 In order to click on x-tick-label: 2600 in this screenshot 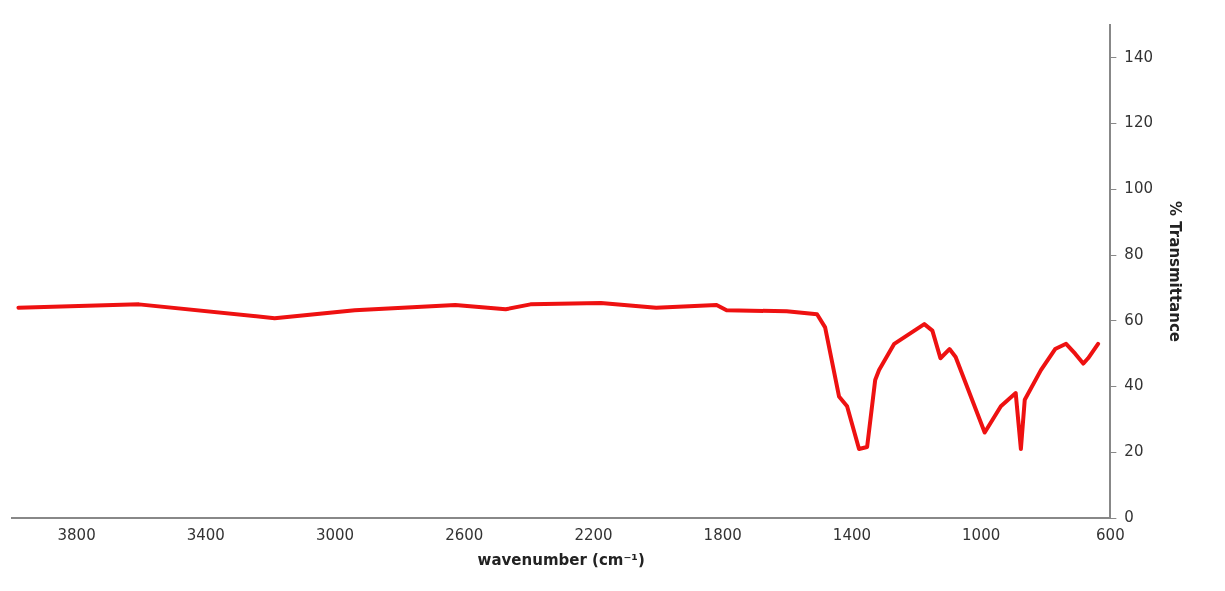, I will do `click(464, 534)`.